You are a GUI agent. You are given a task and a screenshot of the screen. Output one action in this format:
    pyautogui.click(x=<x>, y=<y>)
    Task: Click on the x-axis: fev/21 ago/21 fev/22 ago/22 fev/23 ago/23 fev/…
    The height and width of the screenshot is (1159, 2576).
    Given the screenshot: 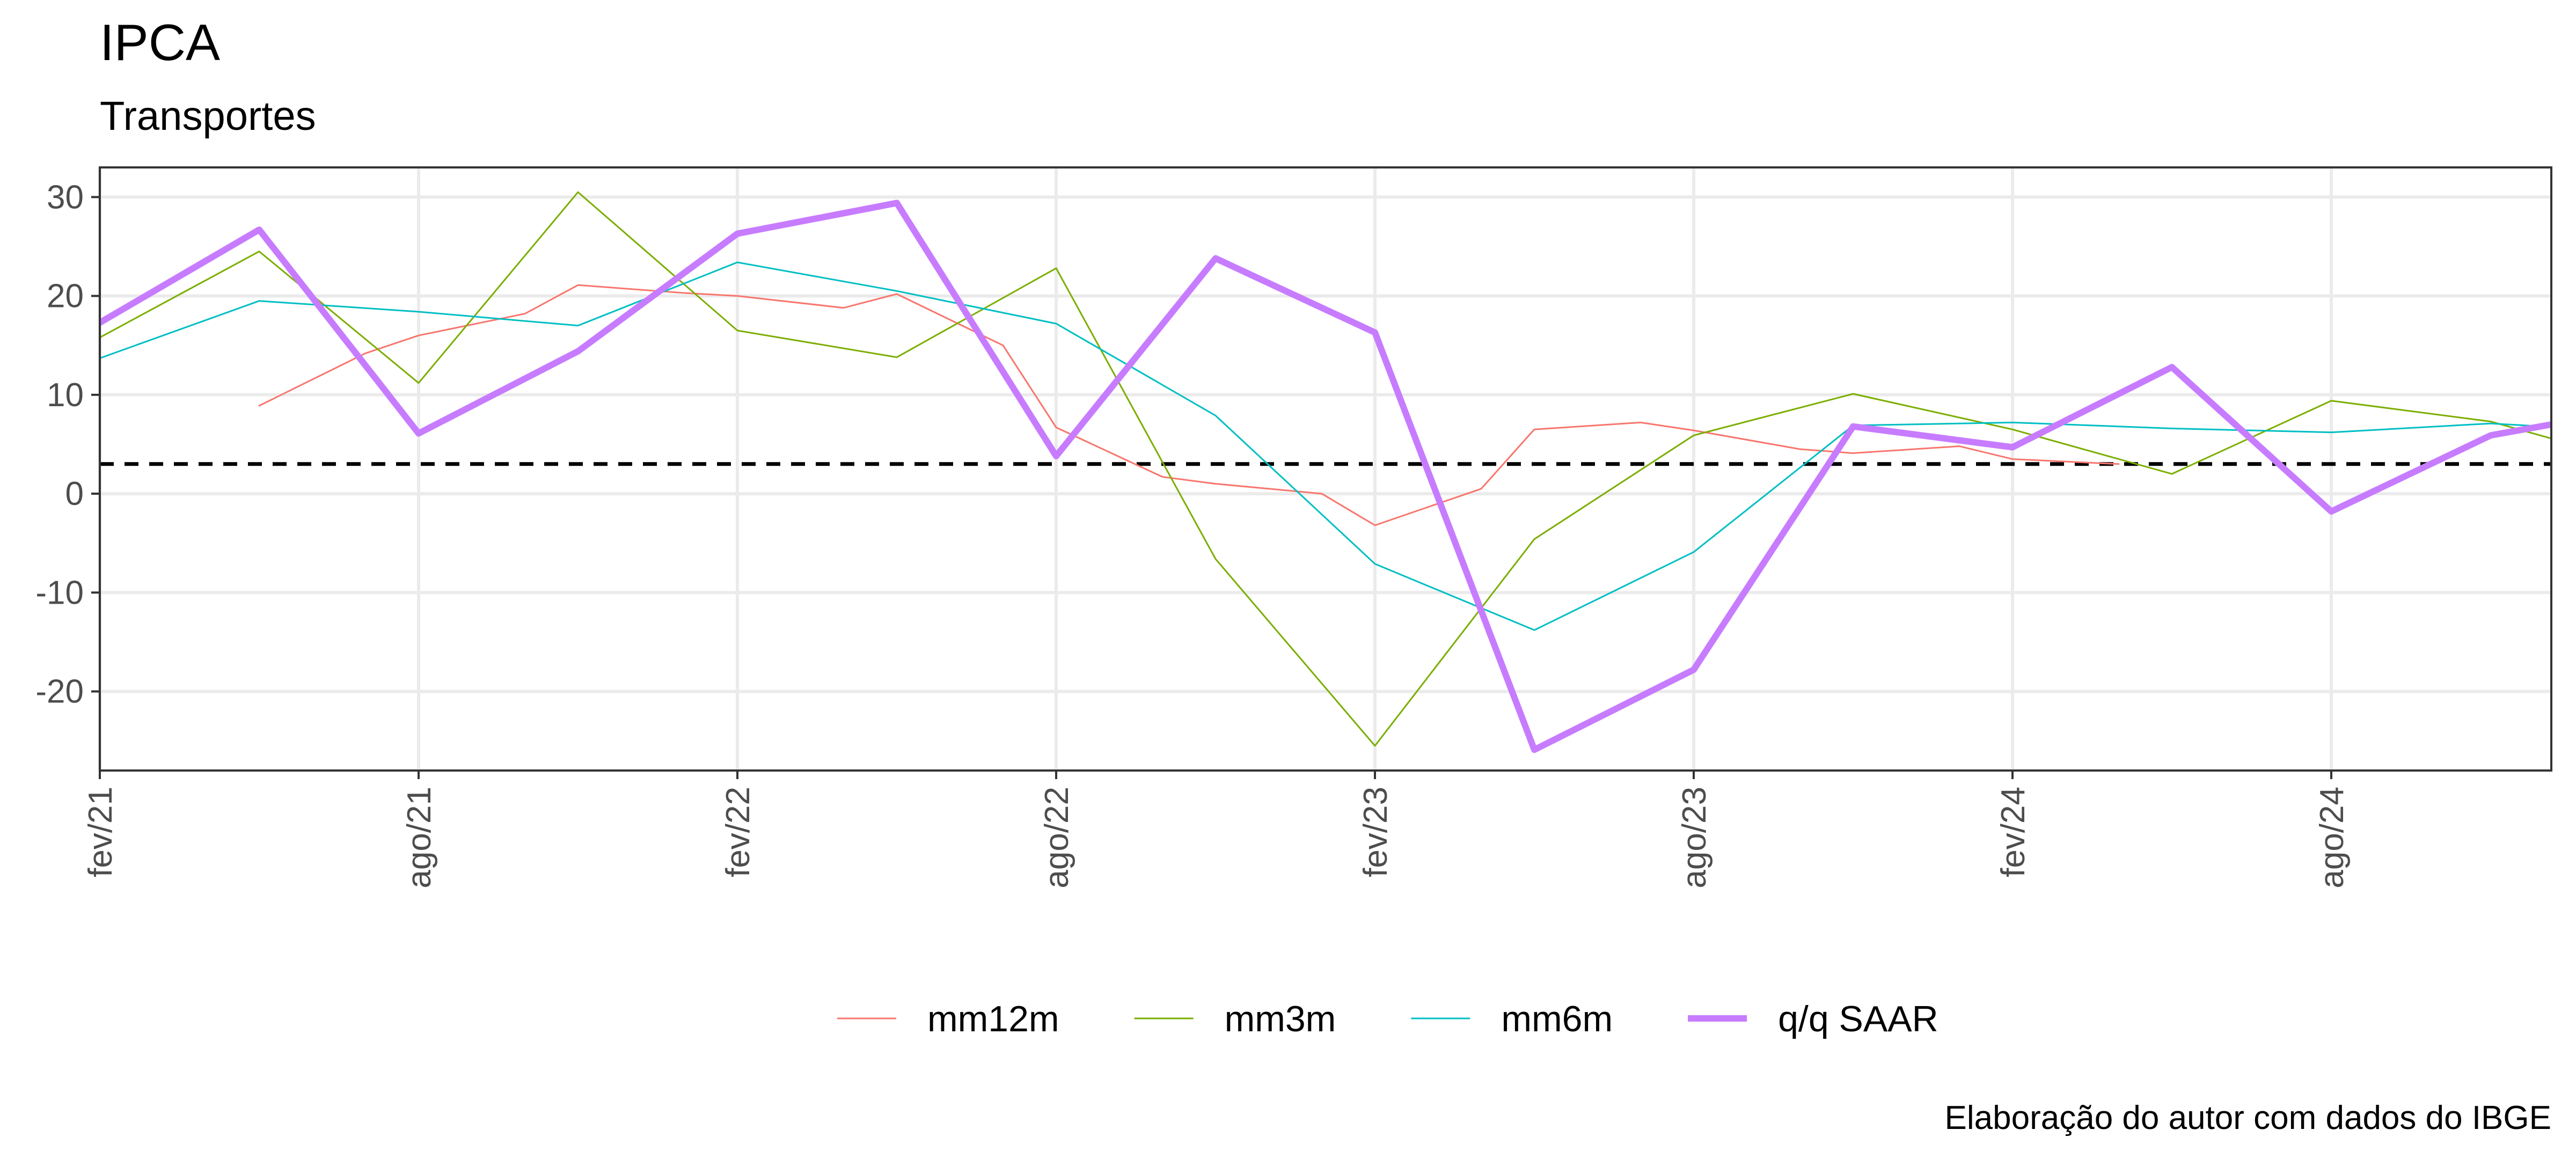 What is the action you would take?
    pyautogui.click(x=1216, y=830)
    